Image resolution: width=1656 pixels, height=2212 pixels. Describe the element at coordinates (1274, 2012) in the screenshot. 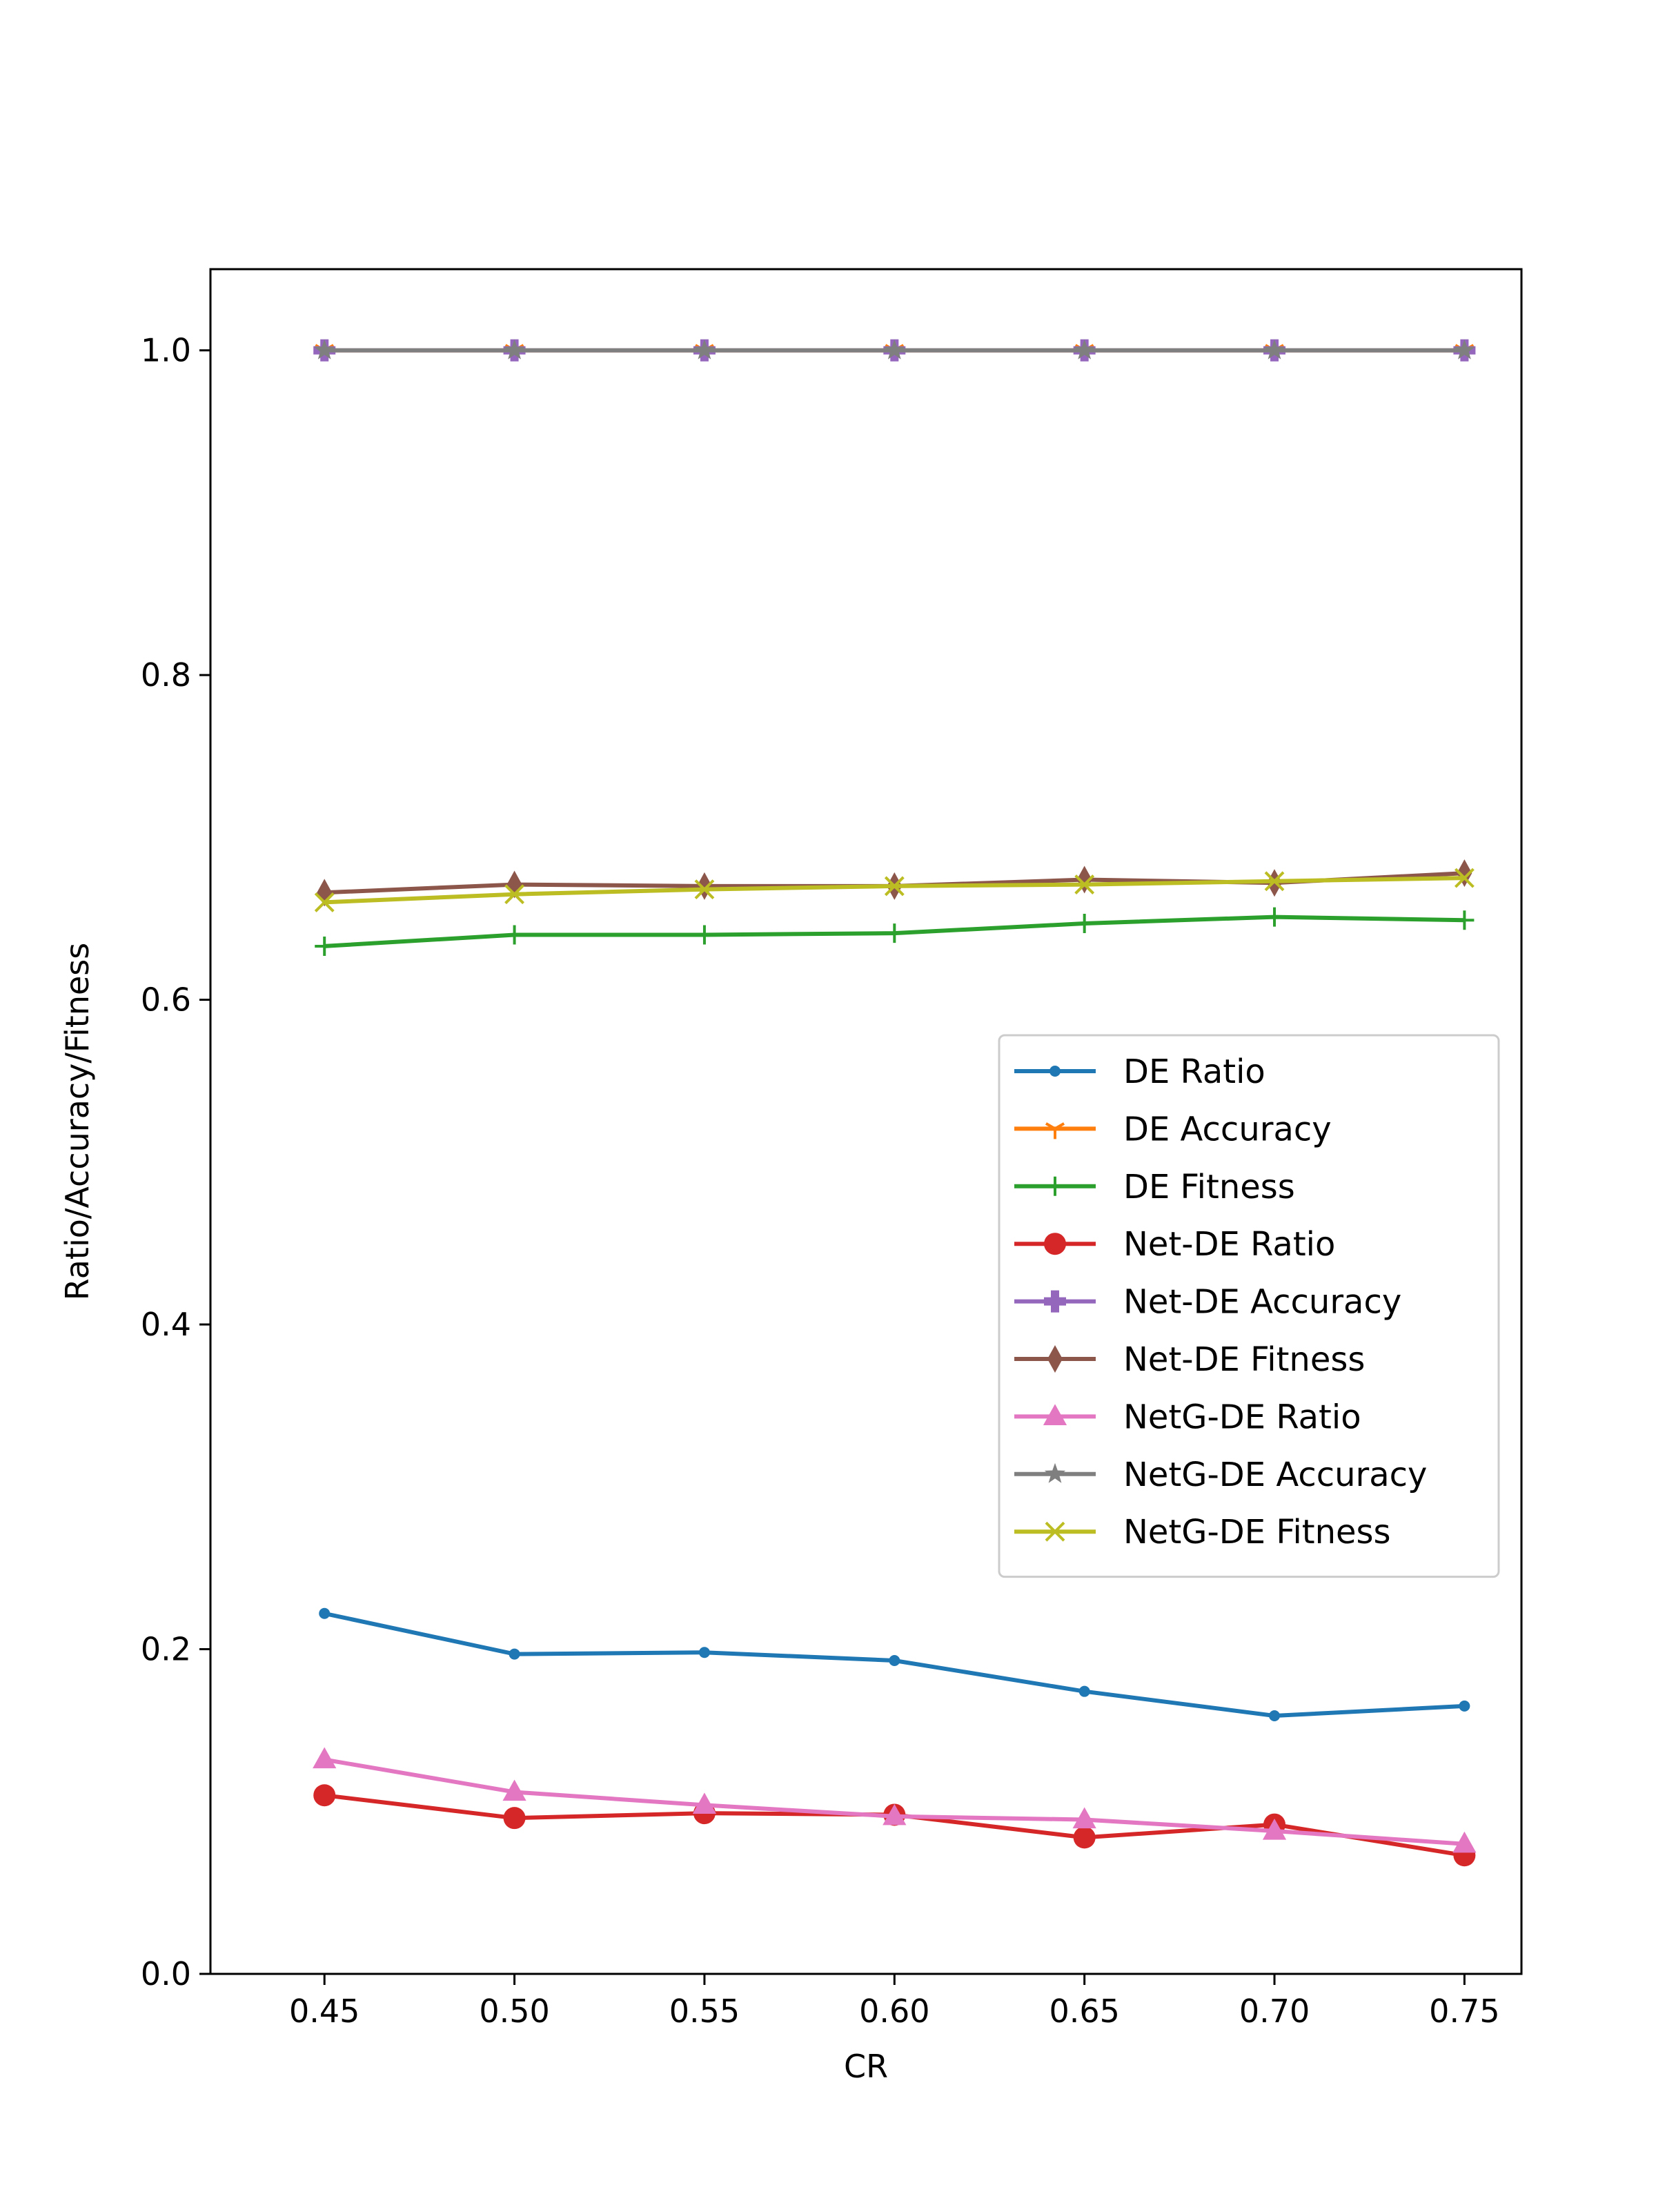

I see `x-tick-label: 0.70` at that location.